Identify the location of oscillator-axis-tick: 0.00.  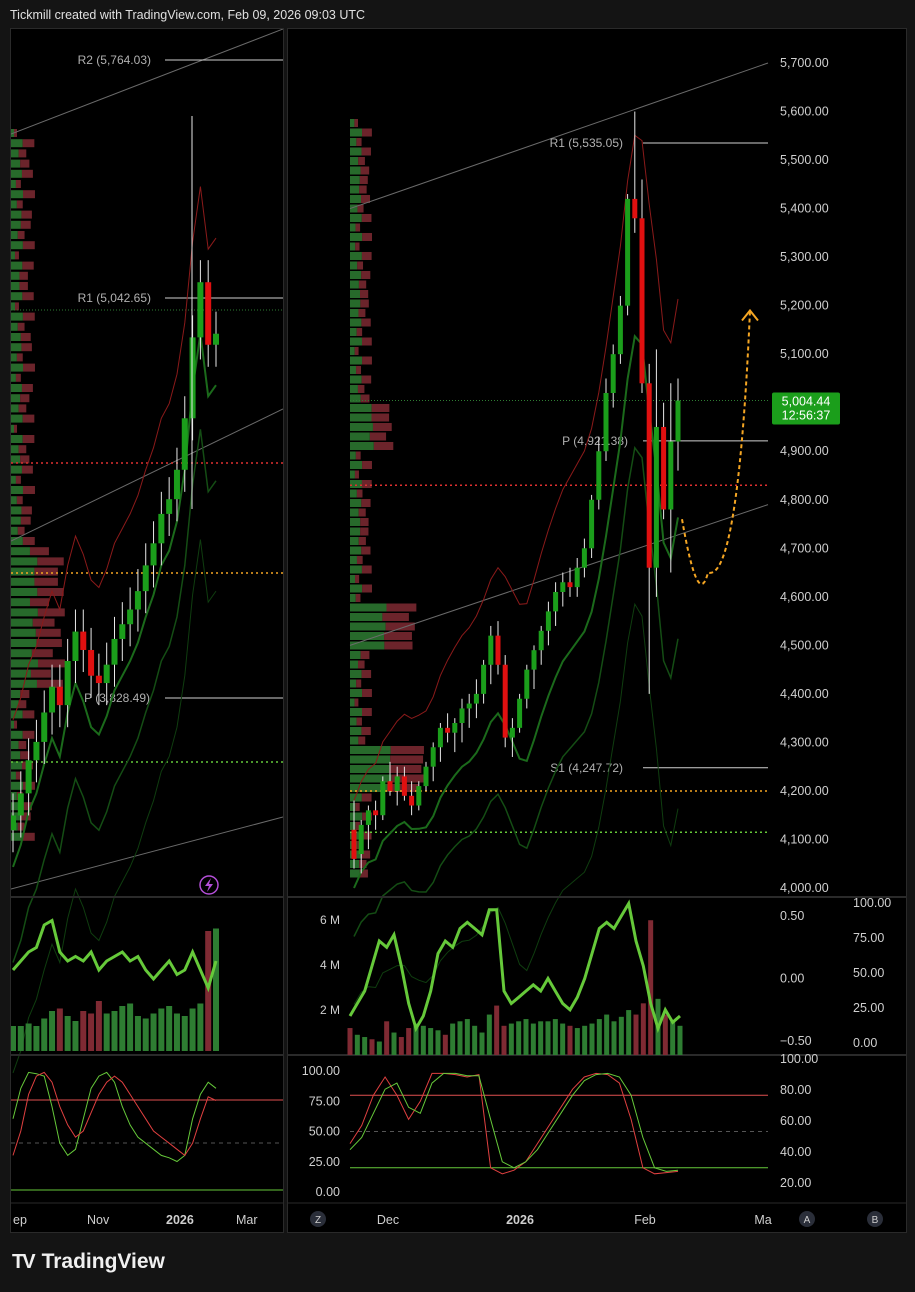
(792, 979).